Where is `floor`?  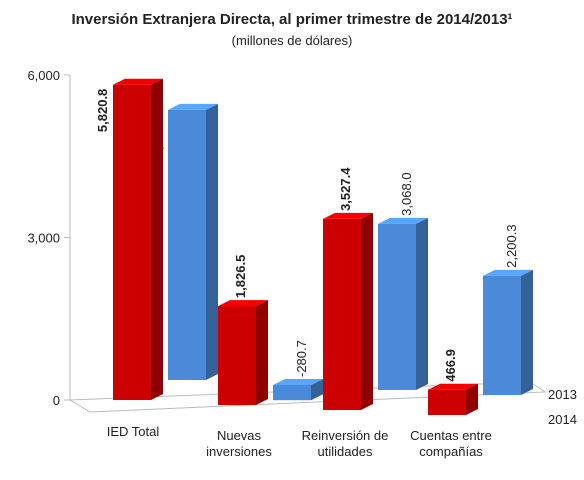 floor is located at coordinates (308, 397).